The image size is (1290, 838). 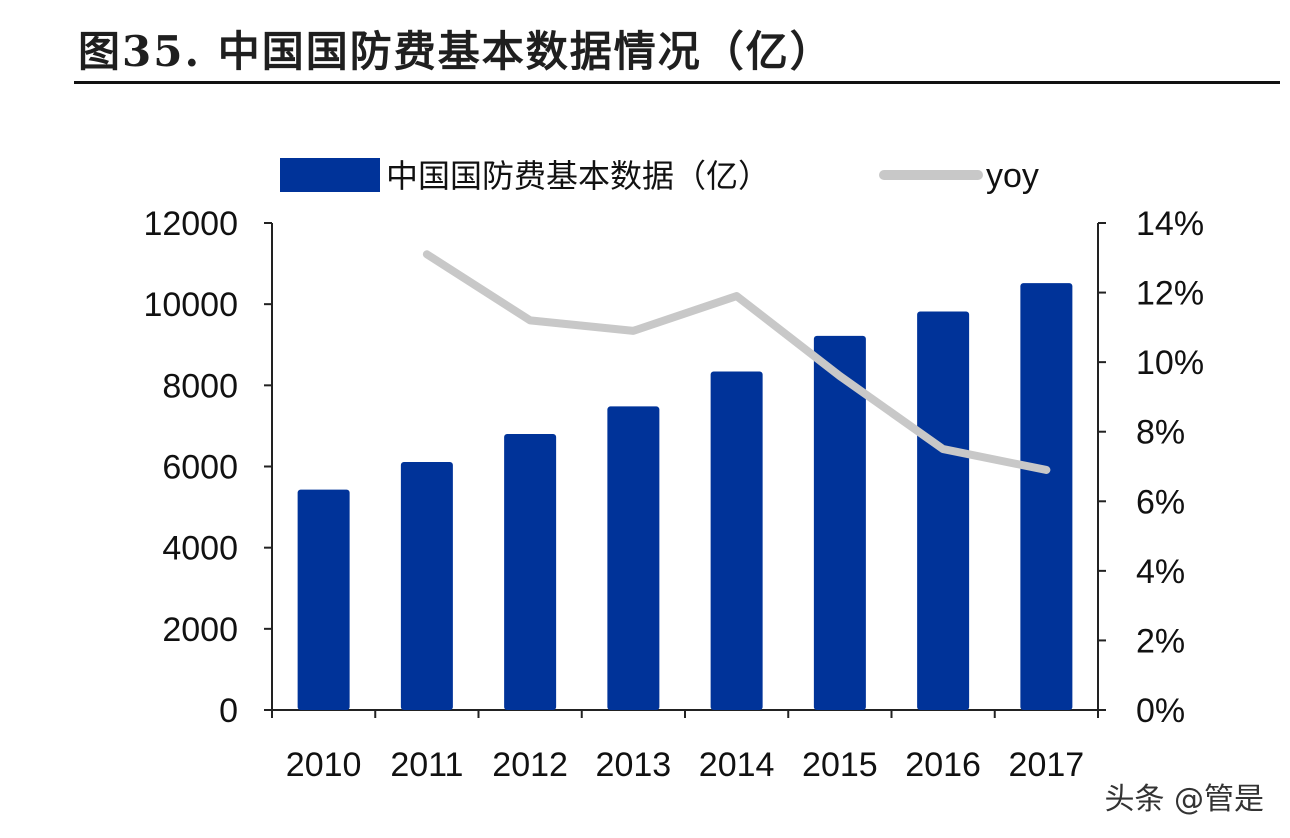 What do you see at coordinates (736, 540) in the screenshot?
I see `bar-2014` at bounding box center [736, 540].